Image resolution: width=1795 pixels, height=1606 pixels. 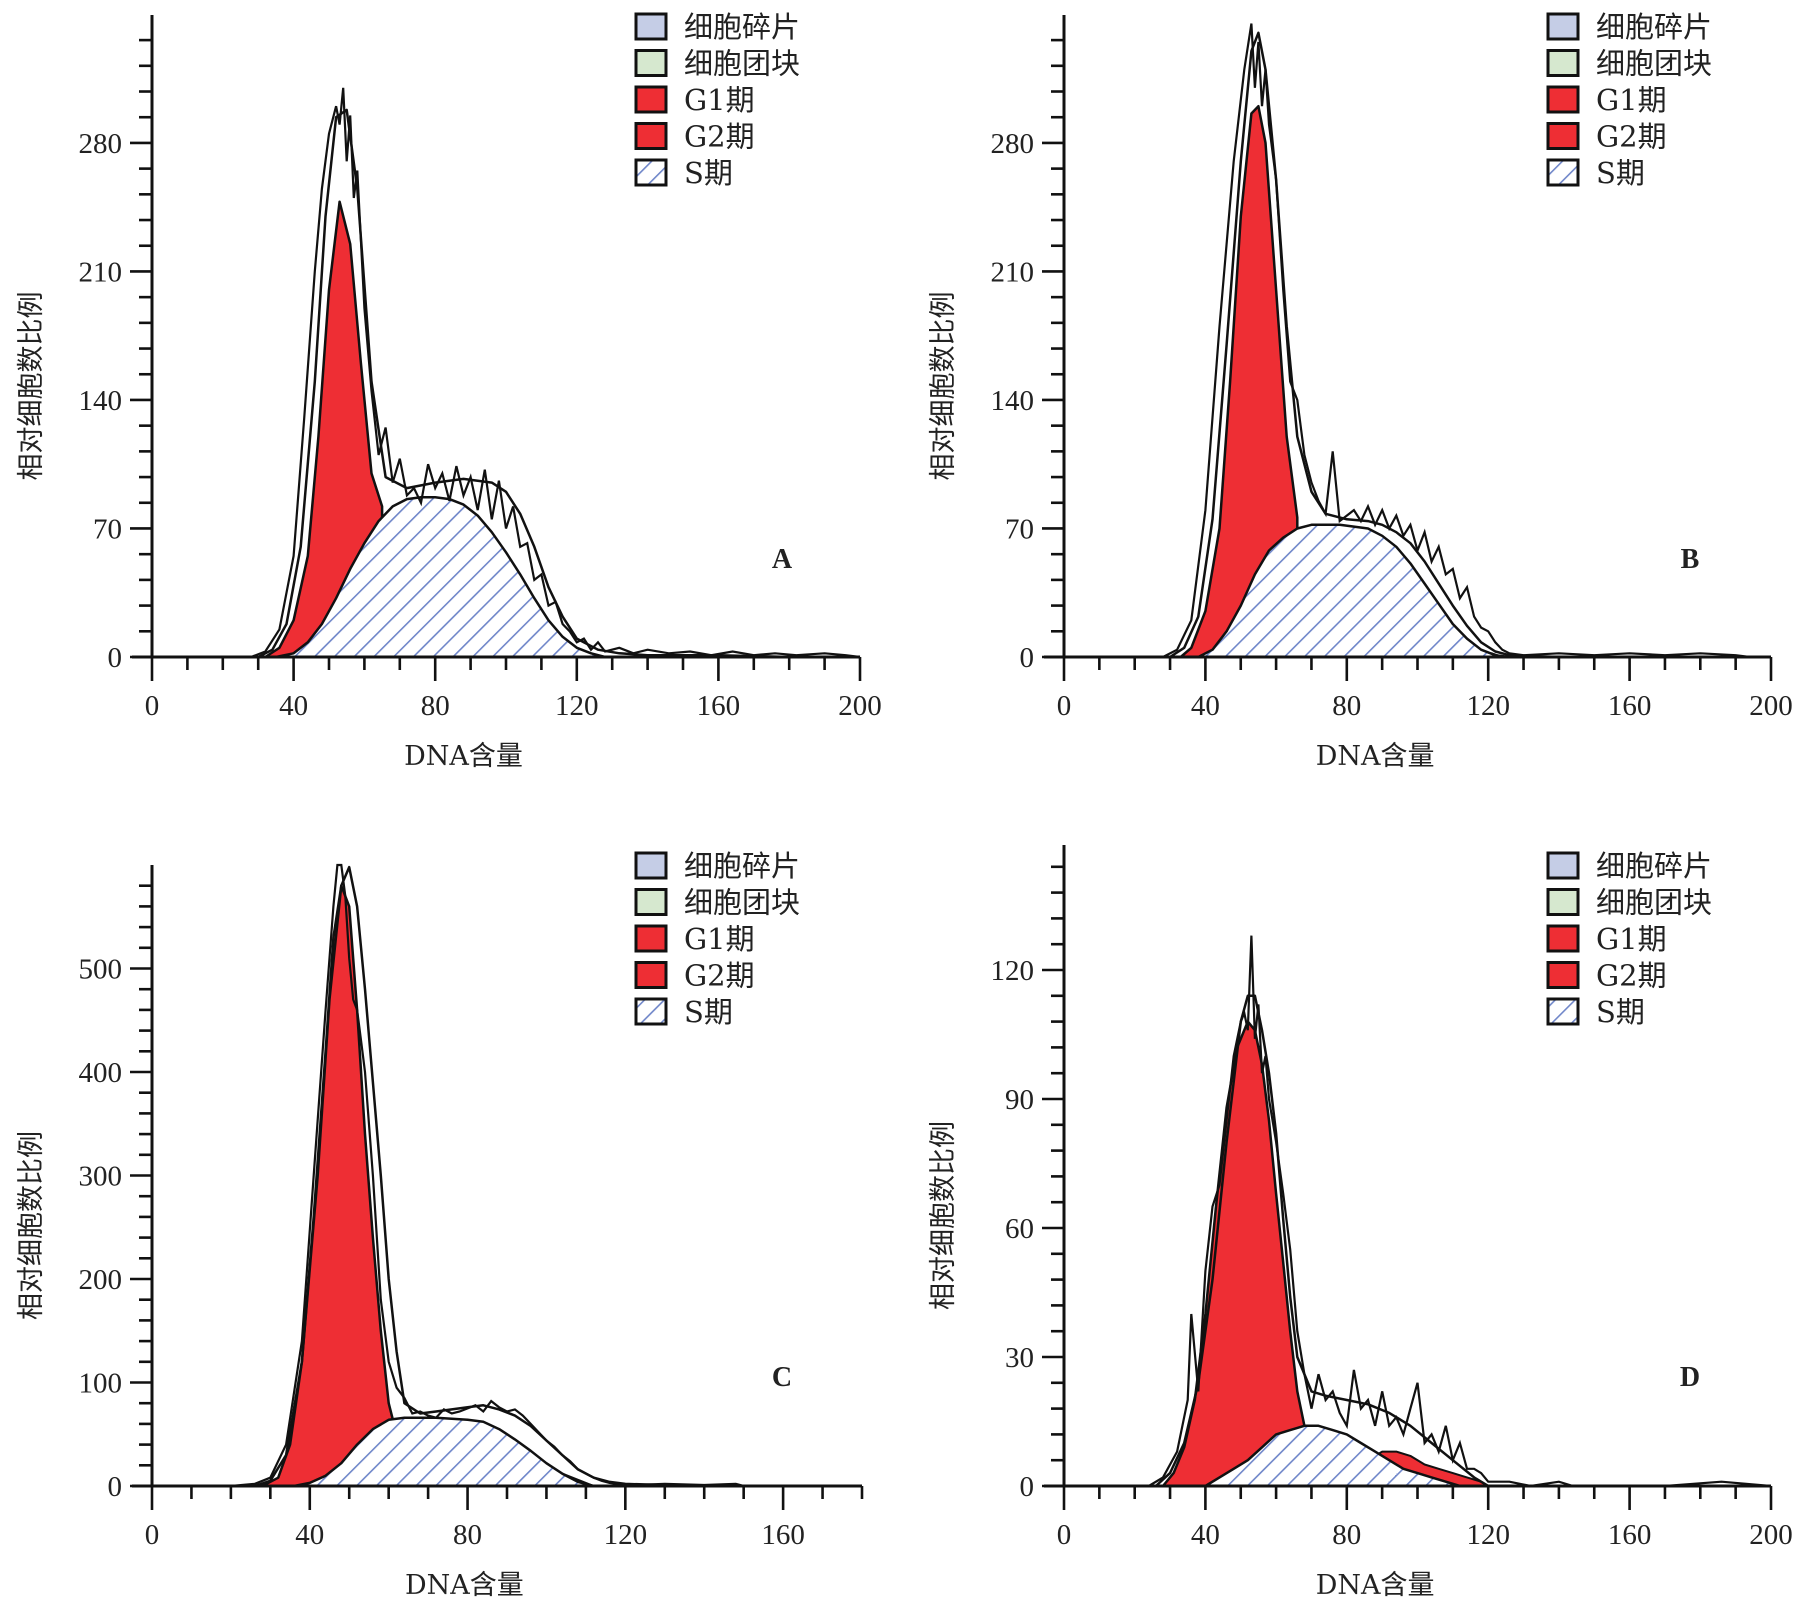 I want to click on y-tick-label: 500, so click(x=101, y=970).